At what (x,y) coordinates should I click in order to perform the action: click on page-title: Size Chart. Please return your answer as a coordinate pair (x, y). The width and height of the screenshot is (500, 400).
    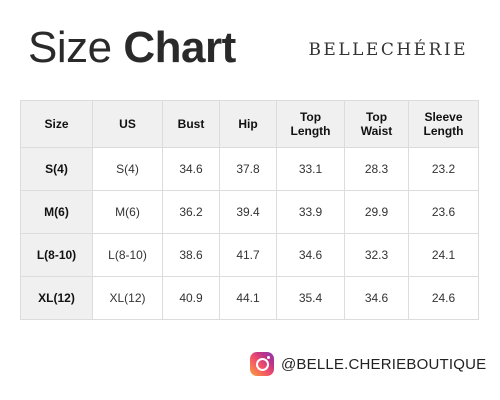
    Looking at the image, I should click on (132, 48).